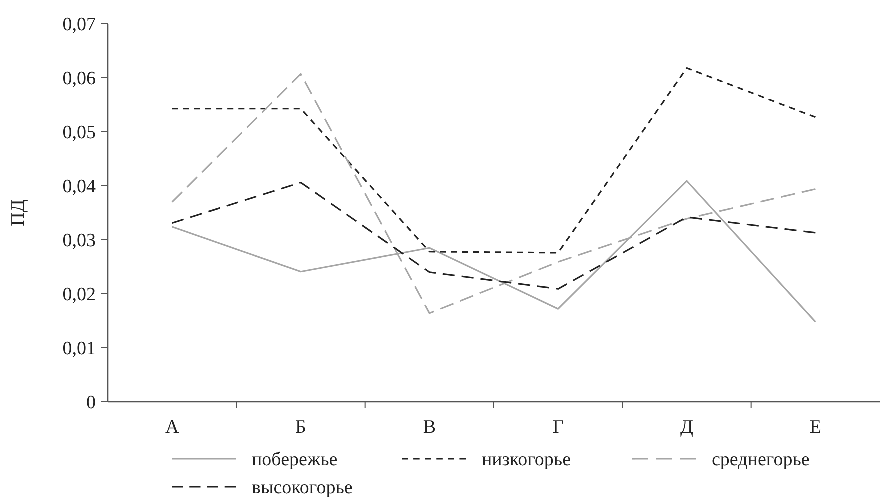 Image resolution: width=894 pixels, height=498 pixels. Describe the element at coordinates (79, 79) in the screenshot. I see `y-tick-label: 0,06` at that location.